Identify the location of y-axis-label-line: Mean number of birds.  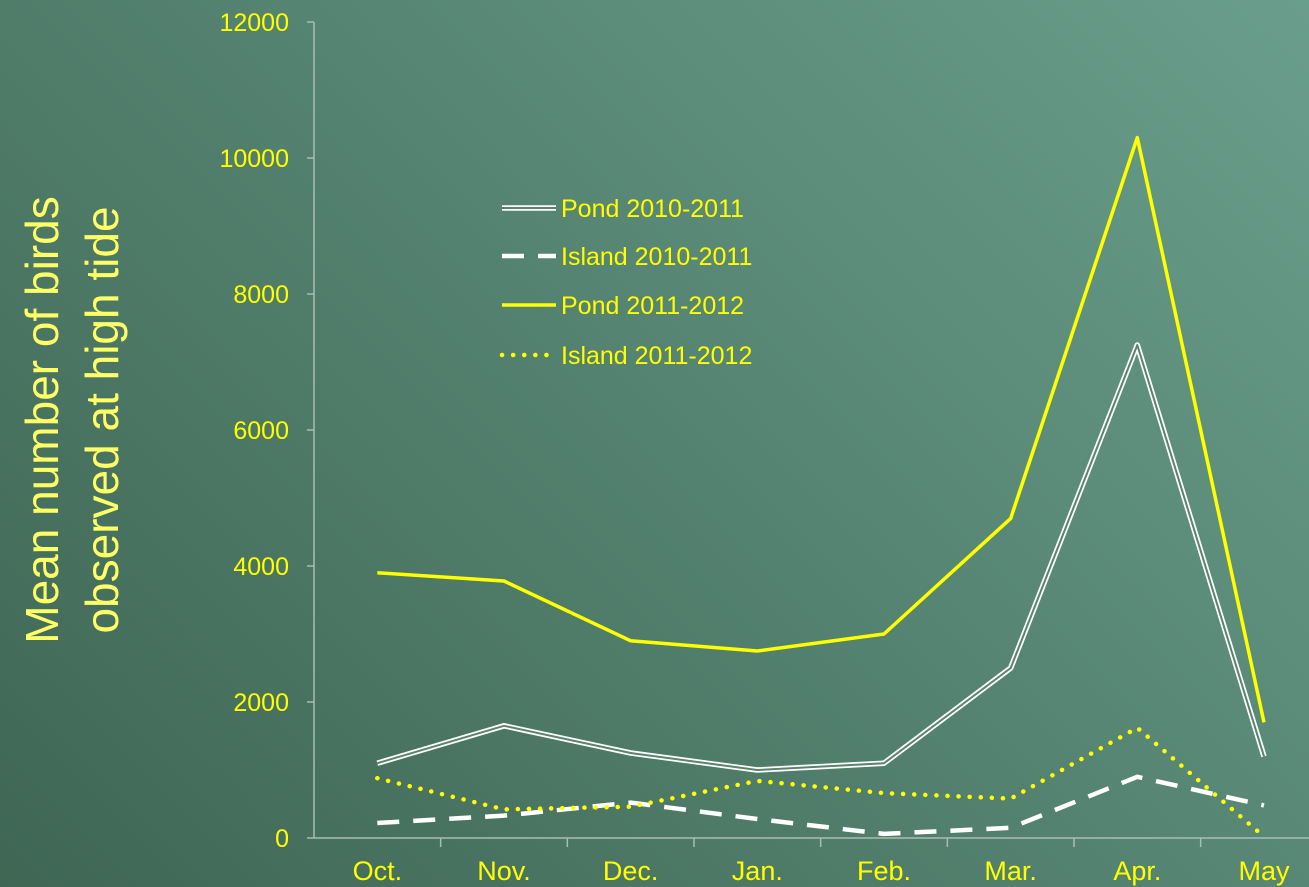
(42, 419).